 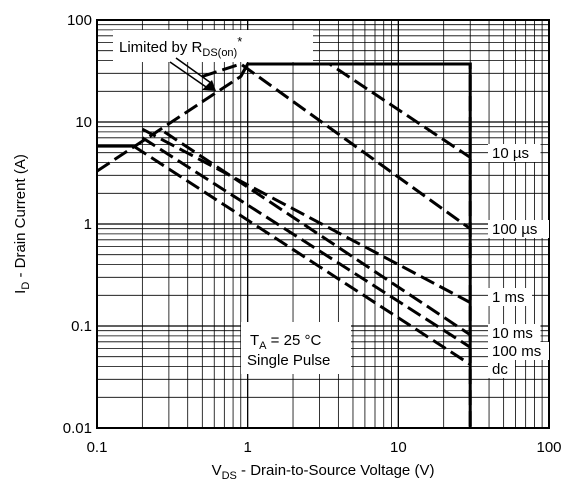 What do you see at coordinates (263, 346) in the screenshot?
I see `conditions-line1-sub: A` at bounding box center [263, 346].